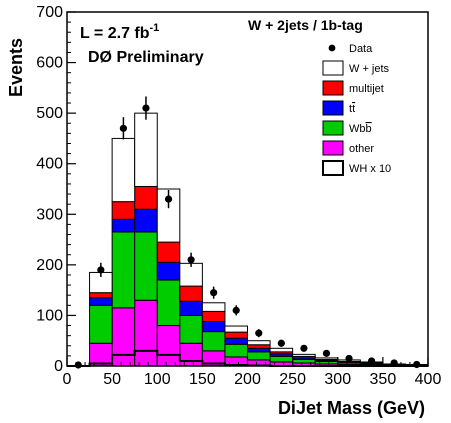 This screenshot has height=423, width=451. What do you see at coordinates (332, 48) in the screenshot?
I see `legend-marker-data` at bounding box center [332, 48].